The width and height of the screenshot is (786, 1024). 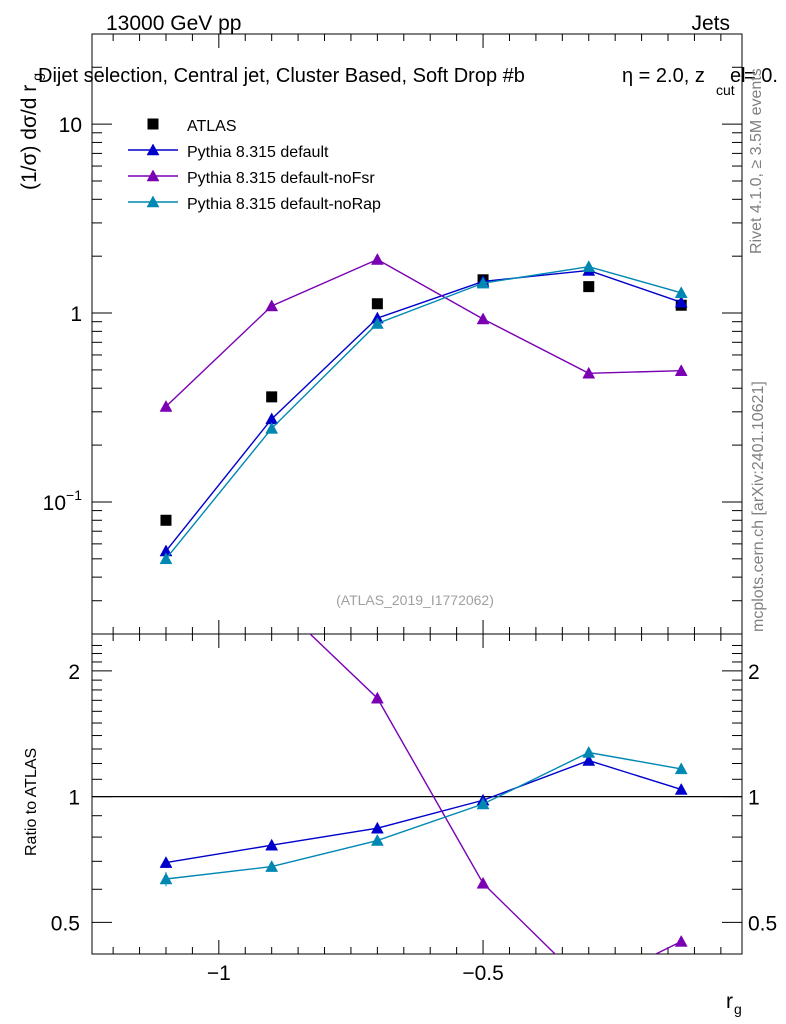 I want to click on legend-label-atlas: ATLAS, so click(x=212, y=126).